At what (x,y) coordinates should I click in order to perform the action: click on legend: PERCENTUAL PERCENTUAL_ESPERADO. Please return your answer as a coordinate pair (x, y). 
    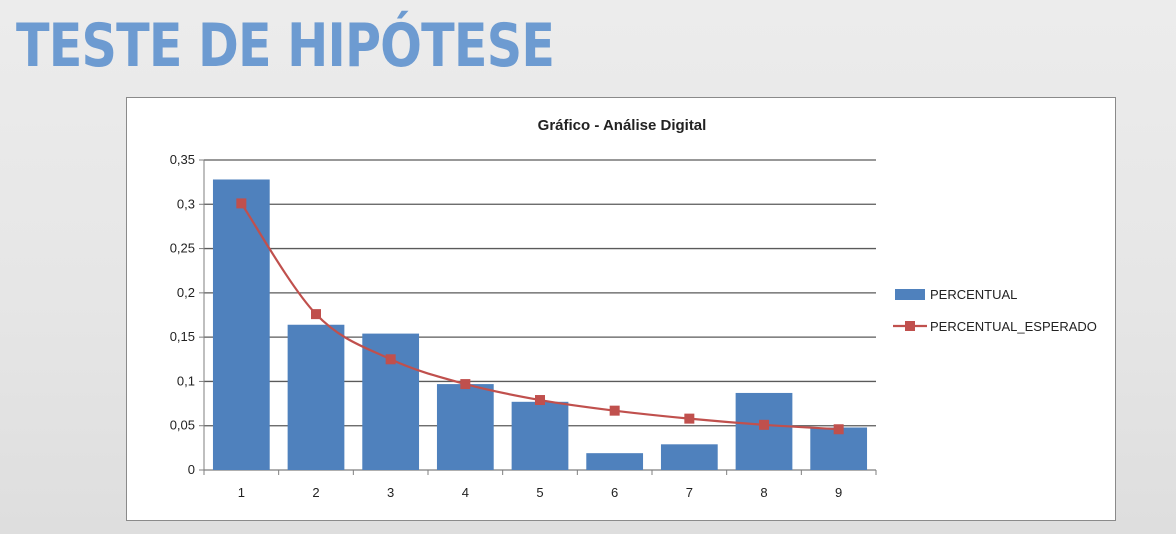
    Looking at the image, I should click on (995, 310).